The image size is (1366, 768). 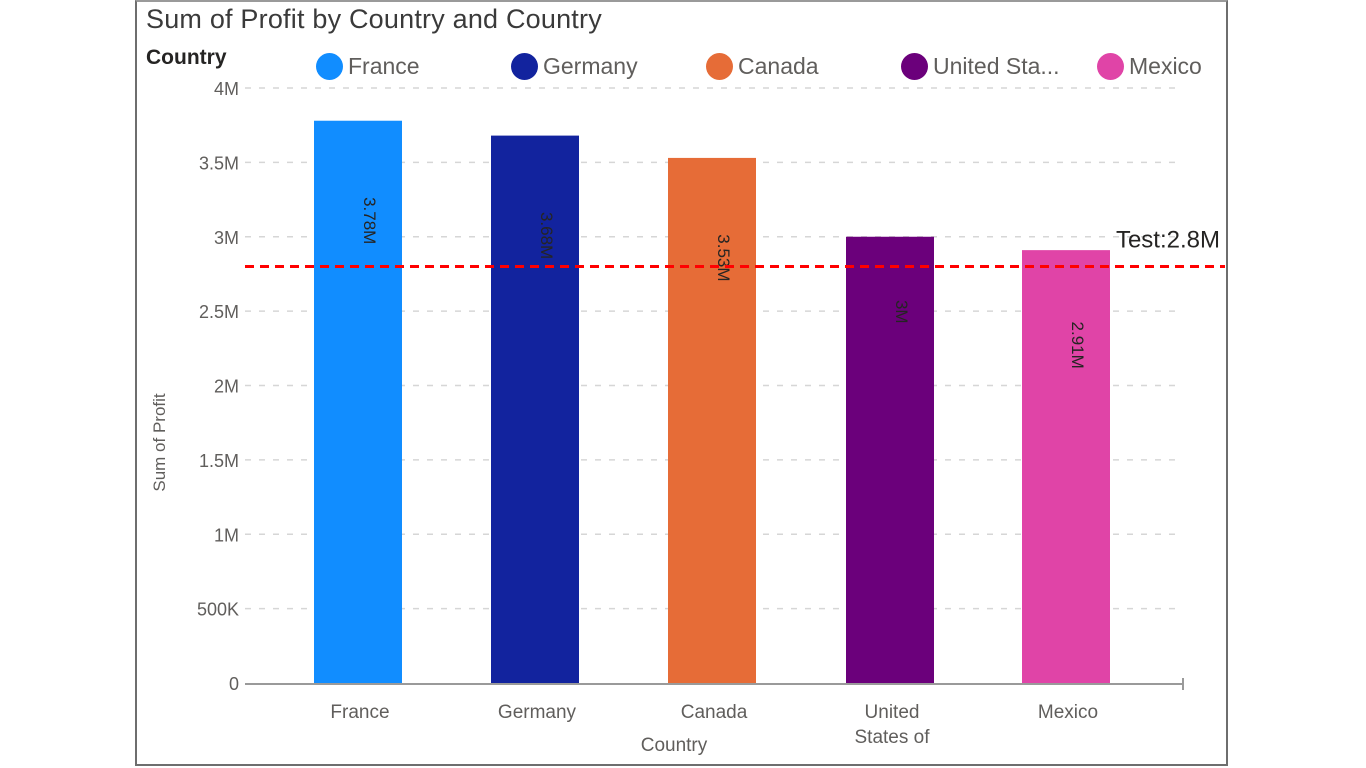 What do you see at coordinates (723, 257) in the screenshot?
I see `data-label: 3.53M` at bounding box center [723, 257].